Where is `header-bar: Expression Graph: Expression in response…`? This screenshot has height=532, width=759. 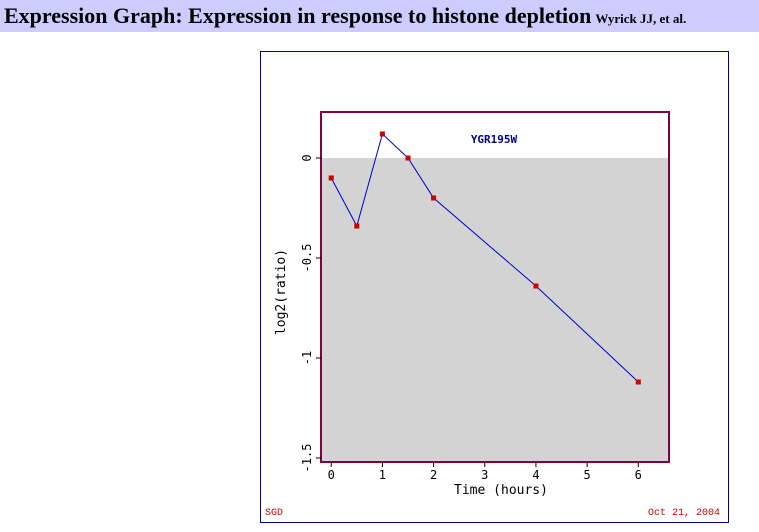 header-bar: Expression Graph: Expression in response… is located at coordinates (379, 16).